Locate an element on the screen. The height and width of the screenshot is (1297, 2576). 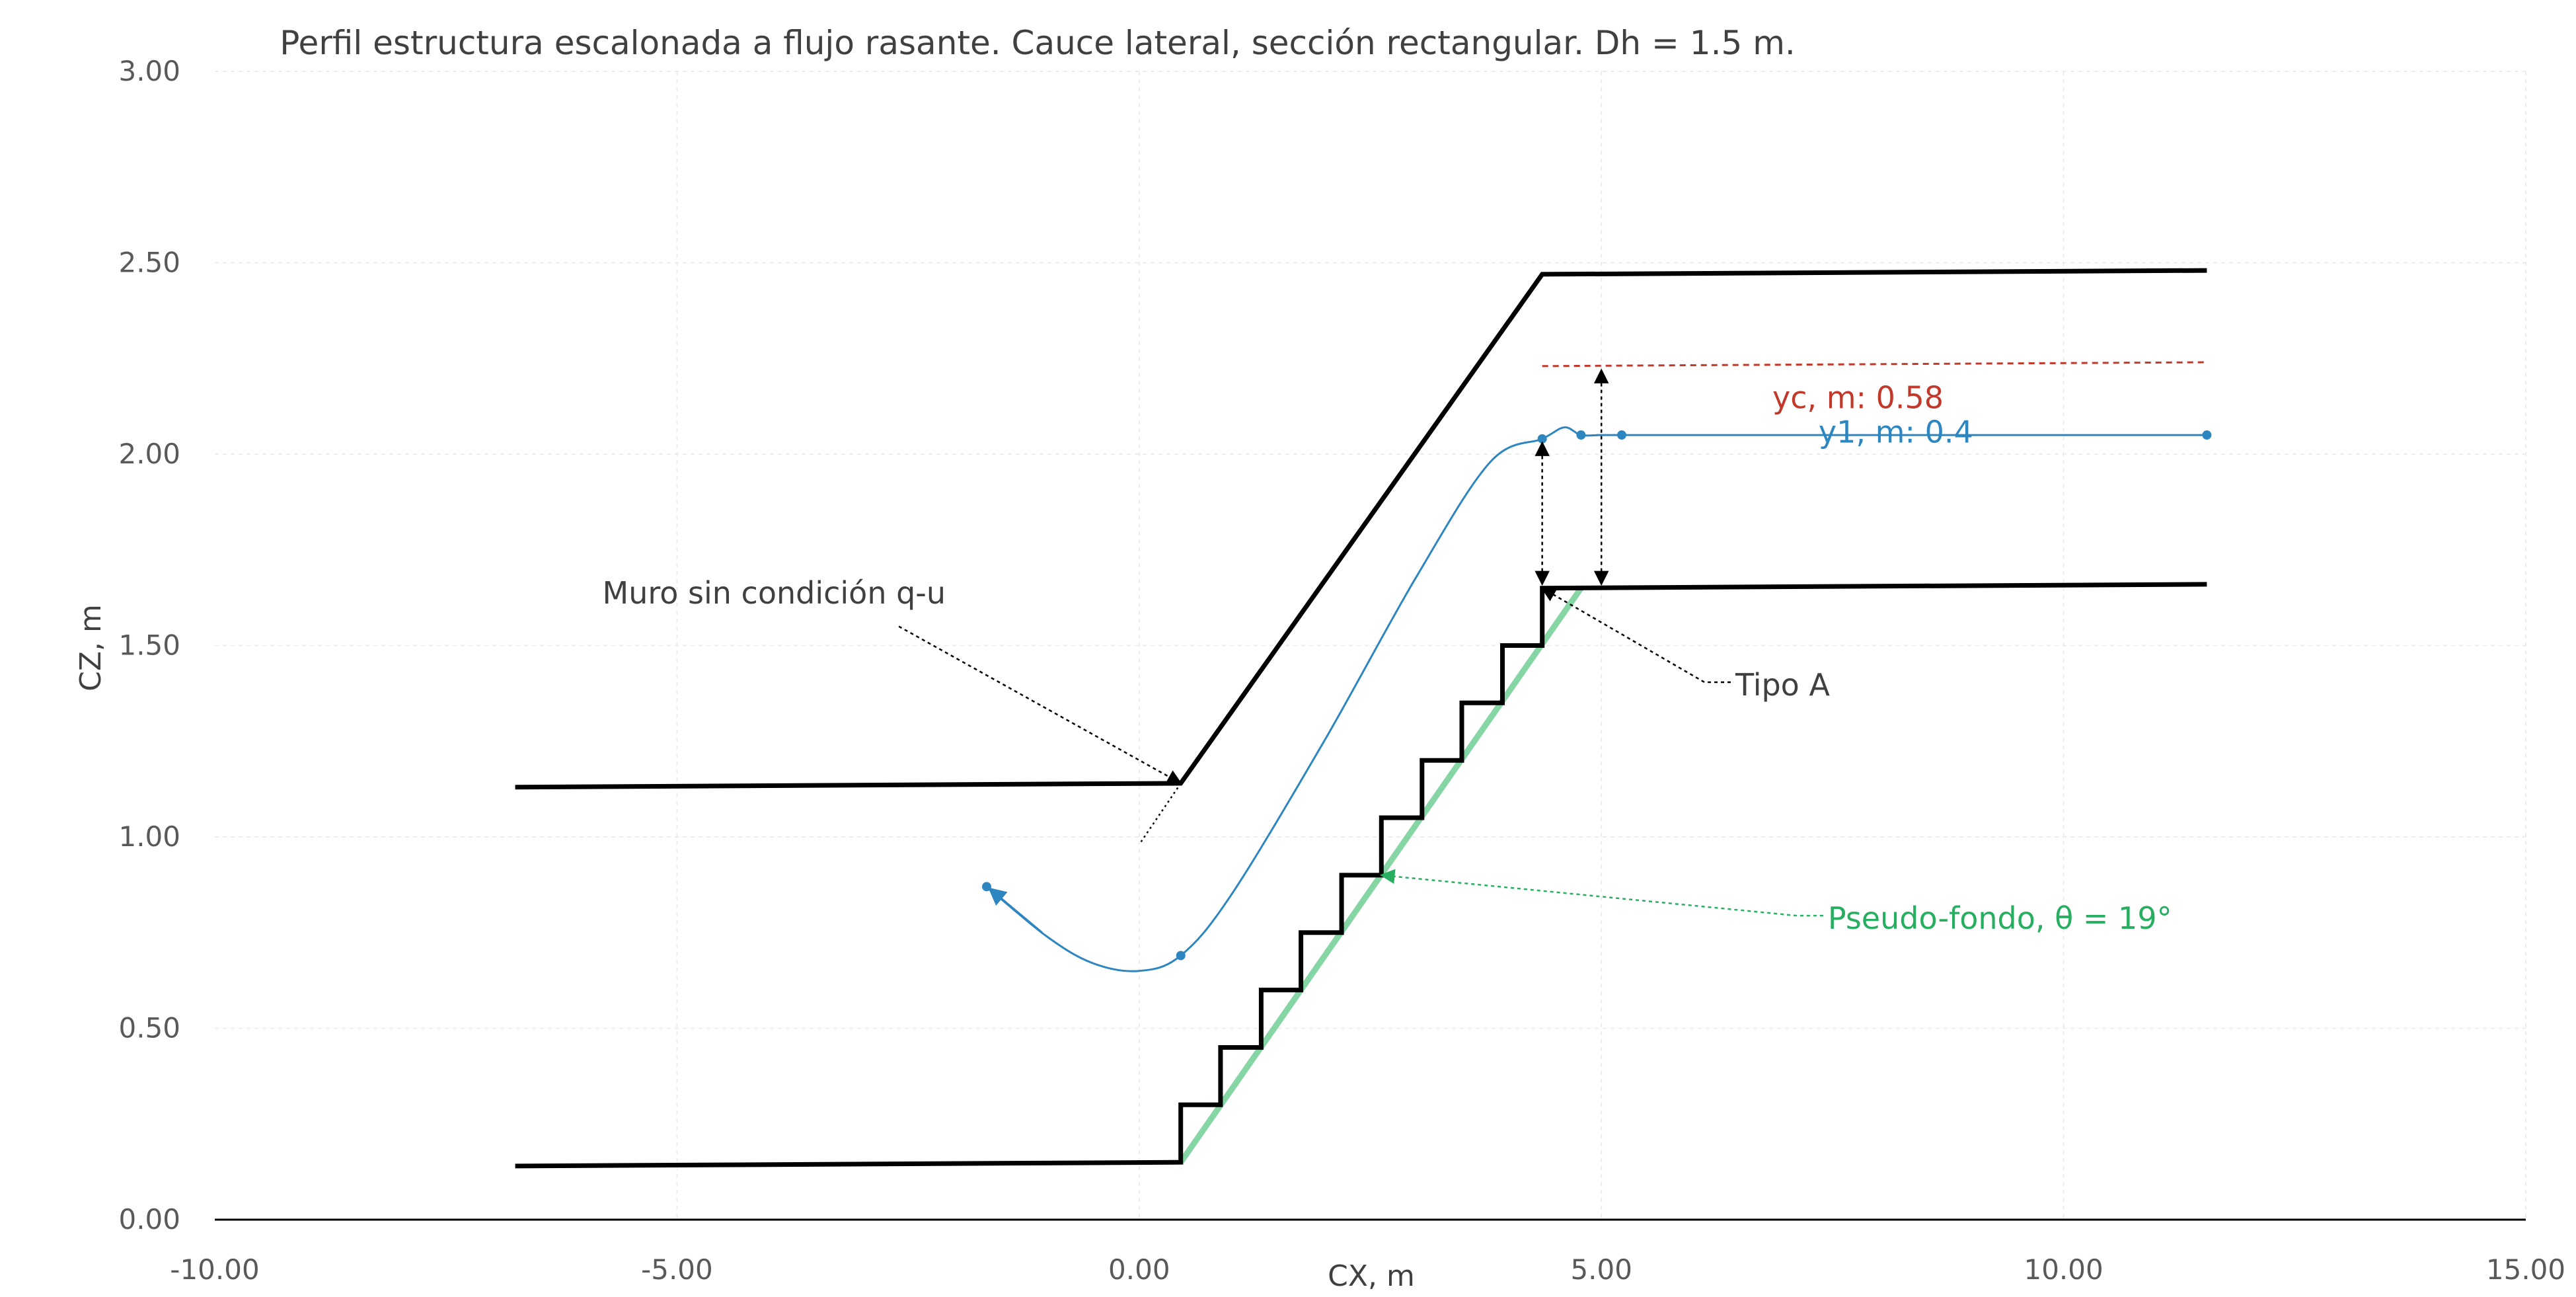
x-tick-label: 15.00 is located at coordinates (2525, 1269).